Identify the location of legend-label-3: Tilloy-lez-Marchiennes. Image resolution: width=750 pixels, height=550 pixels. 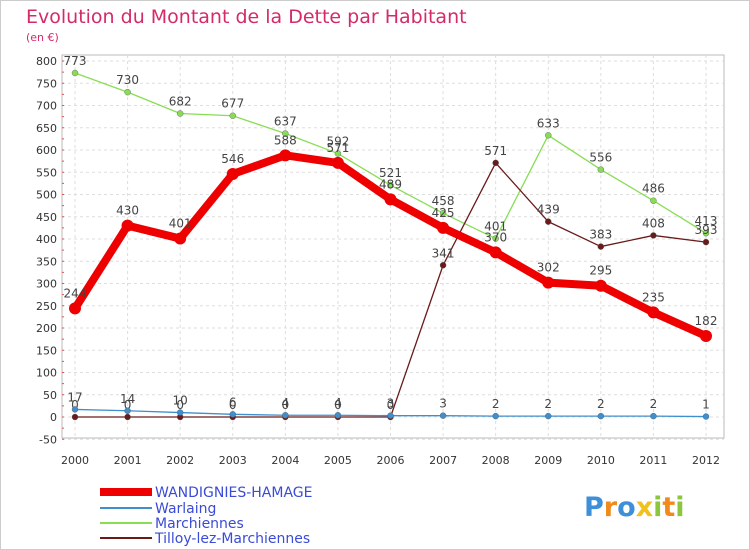
(232, 539).